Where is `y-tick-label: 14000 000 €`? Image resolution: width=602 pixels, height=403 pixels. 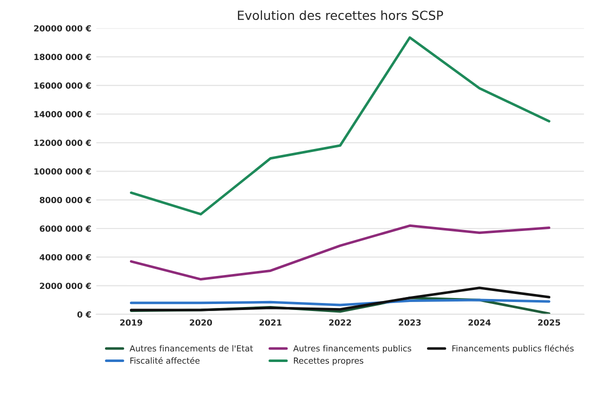 y-tick-label: 14000 000 € is located at coordinates (62, 114).